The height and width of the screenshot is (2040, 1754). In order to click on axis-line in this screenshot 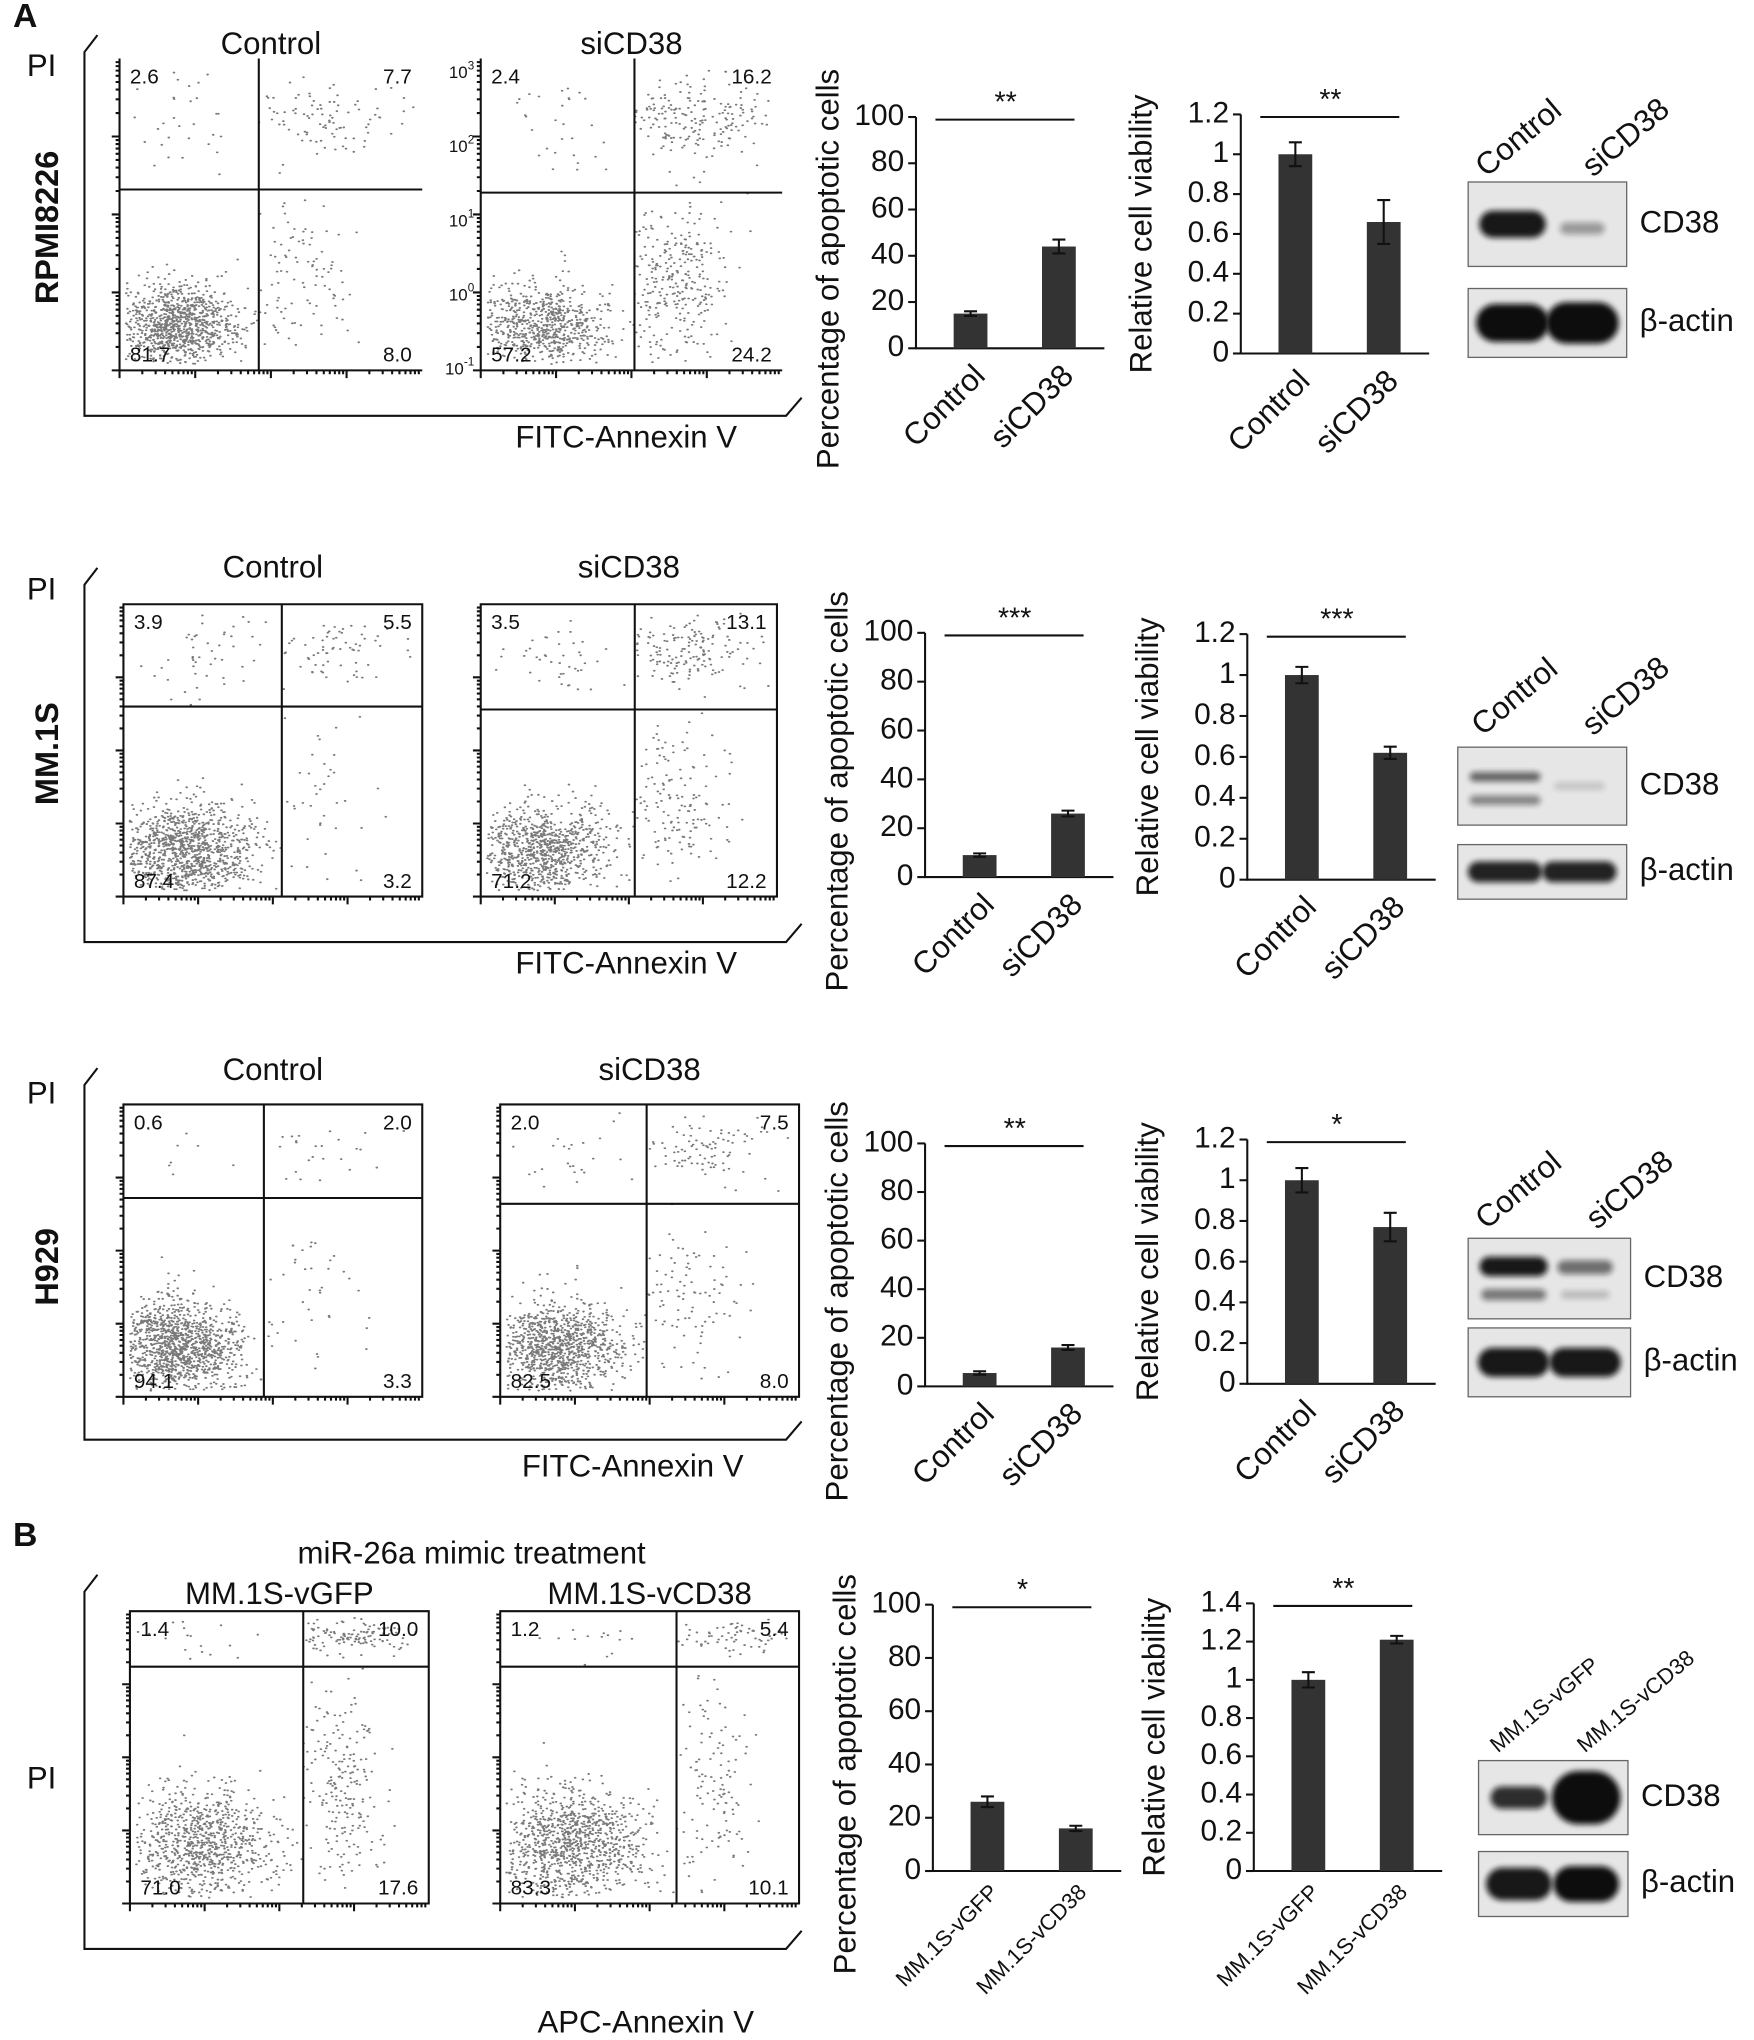, I will do `click(1009, 233)`.